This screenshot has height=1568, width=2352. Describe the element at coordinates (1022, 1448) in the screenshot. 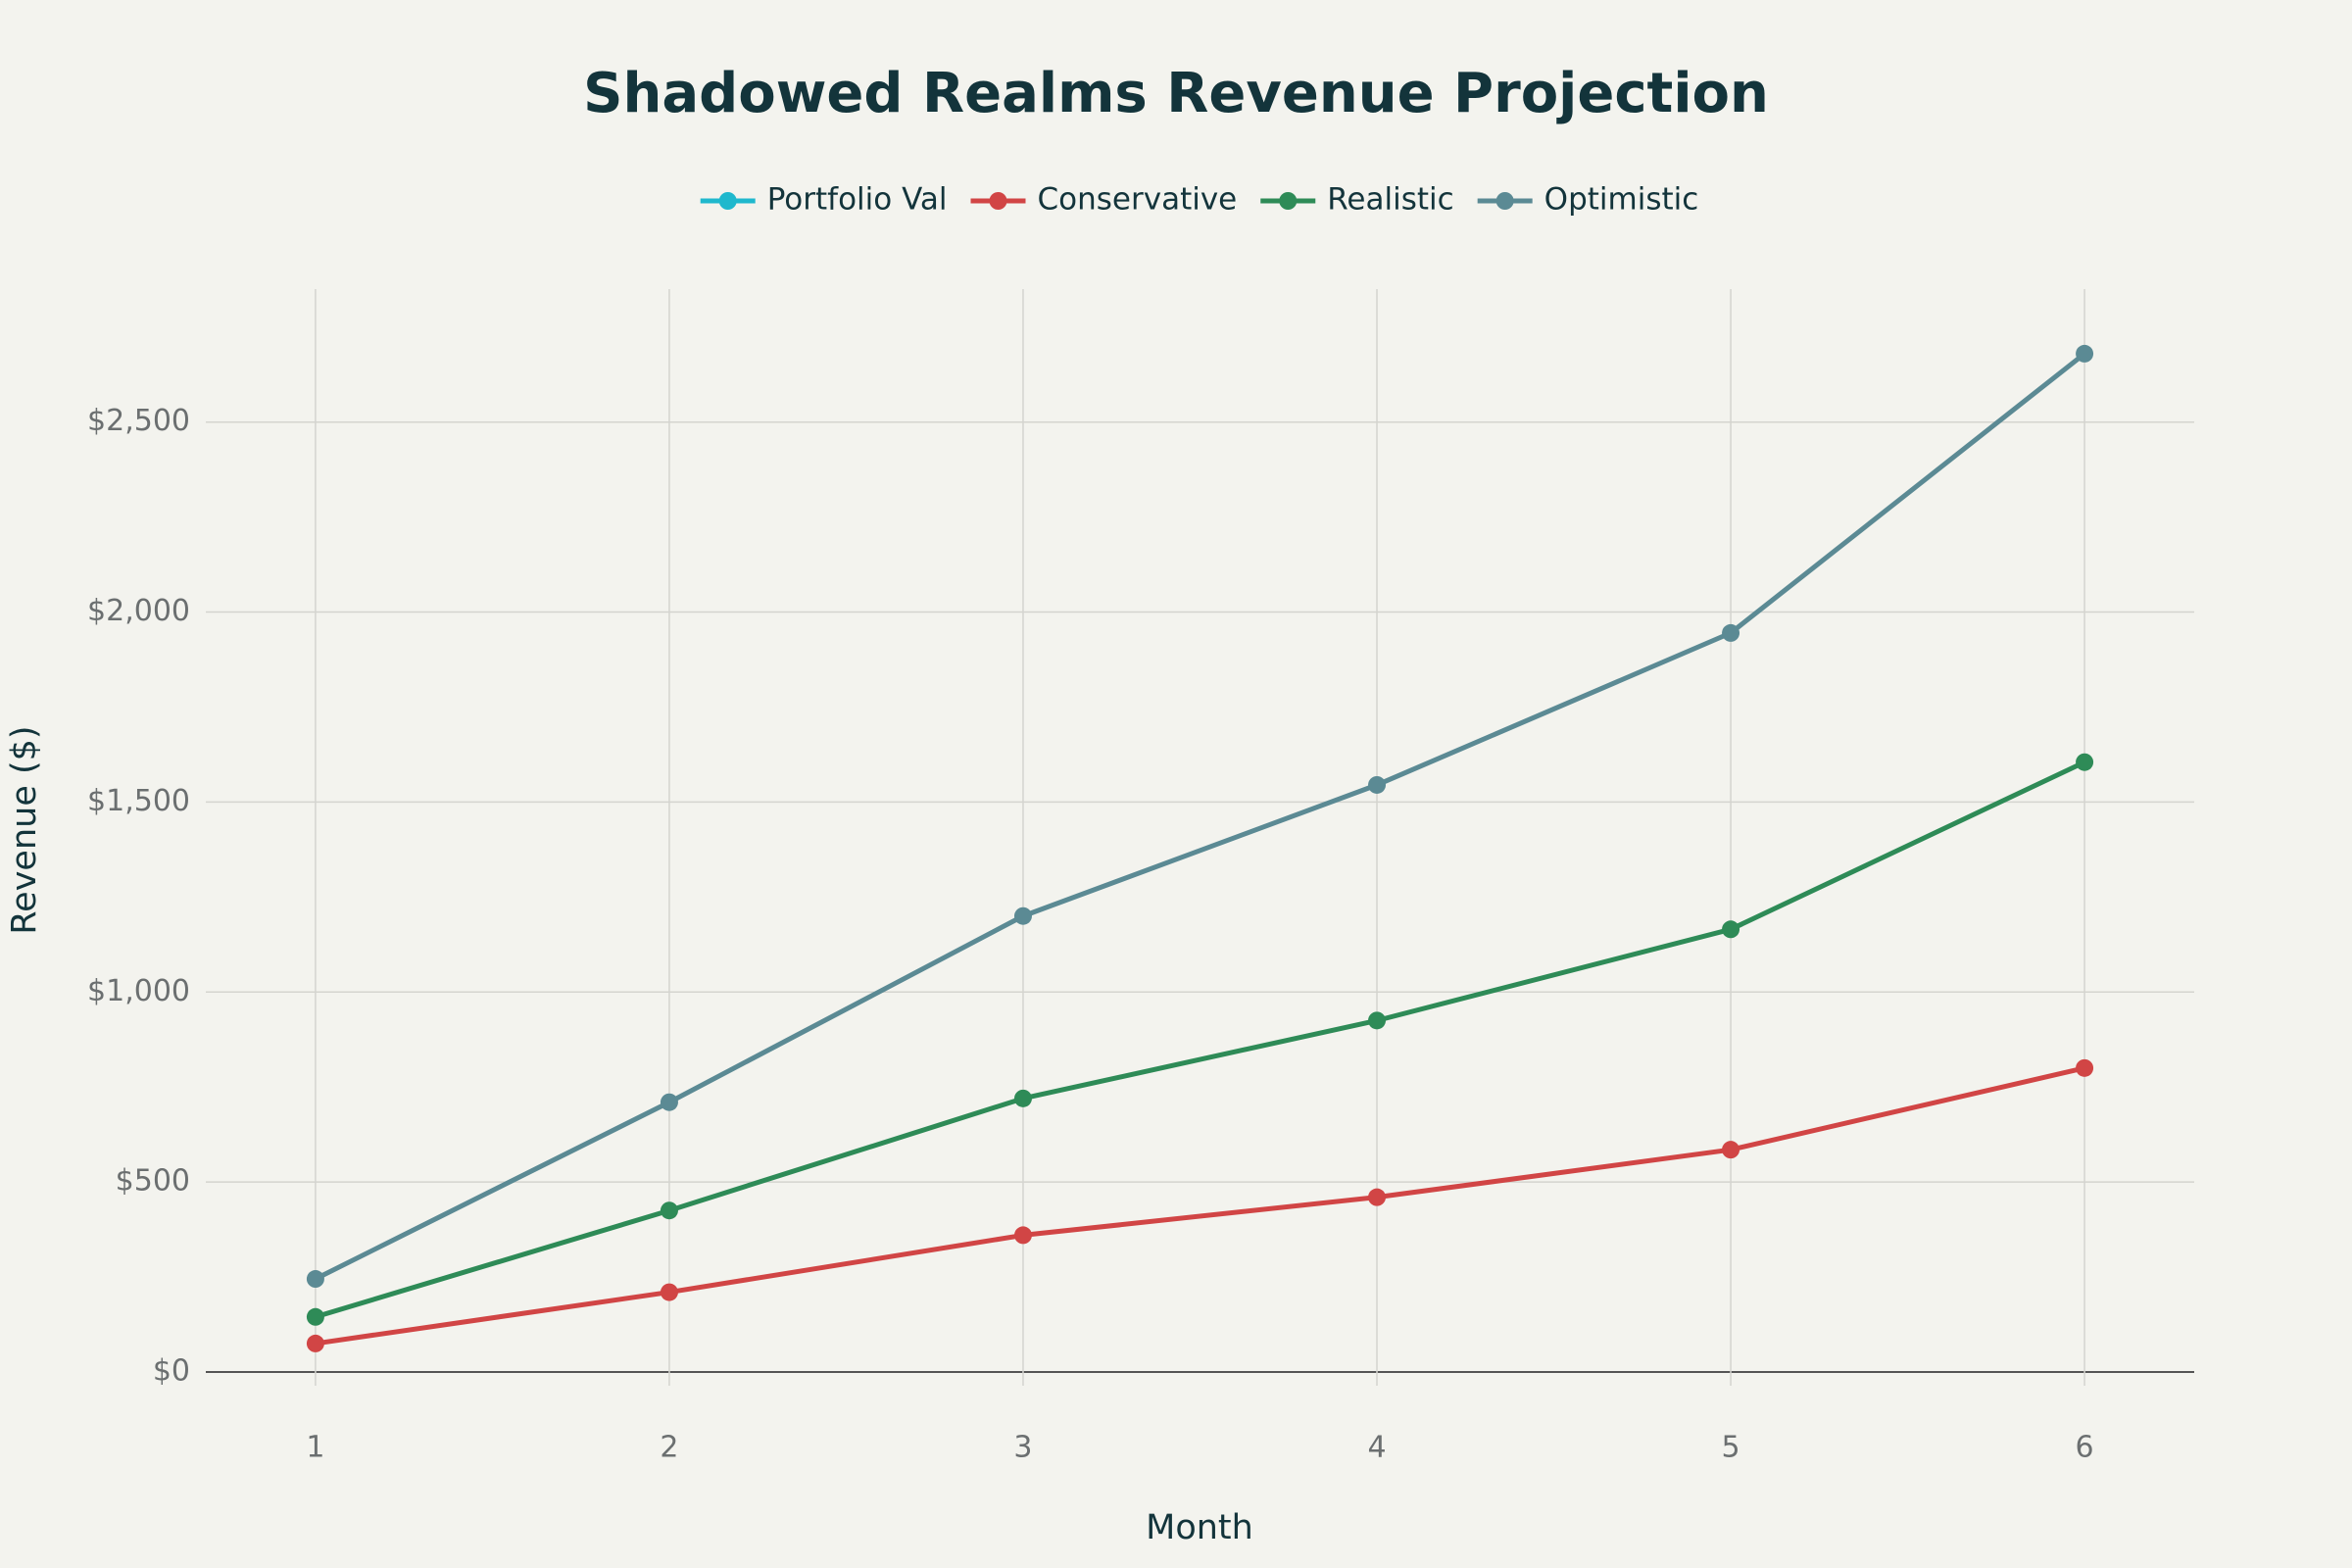

I see `x-tick-label: 3` at that location.